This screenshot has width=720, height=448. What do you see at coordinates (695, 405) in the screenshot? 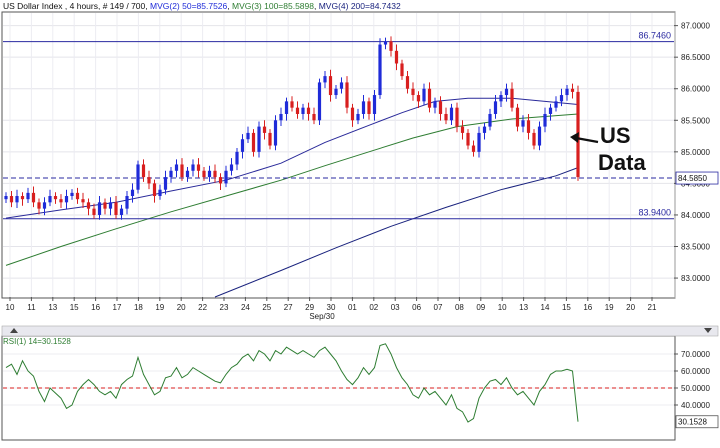
I see `rsi-tick-label: 40.0000` at bounding box center [695, 405].